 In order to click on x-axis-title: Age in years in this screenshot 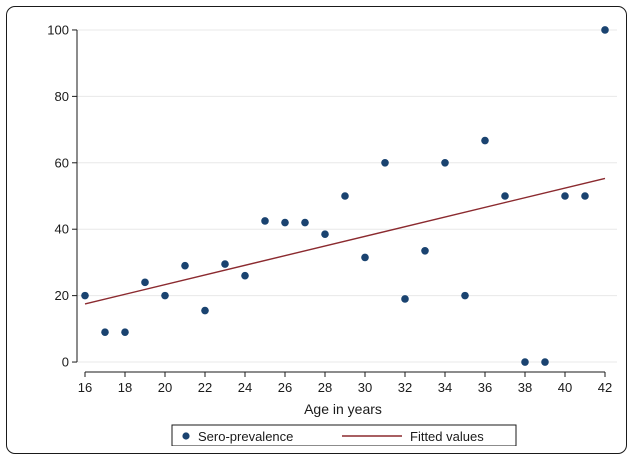, I will do `click(343, 409)`.